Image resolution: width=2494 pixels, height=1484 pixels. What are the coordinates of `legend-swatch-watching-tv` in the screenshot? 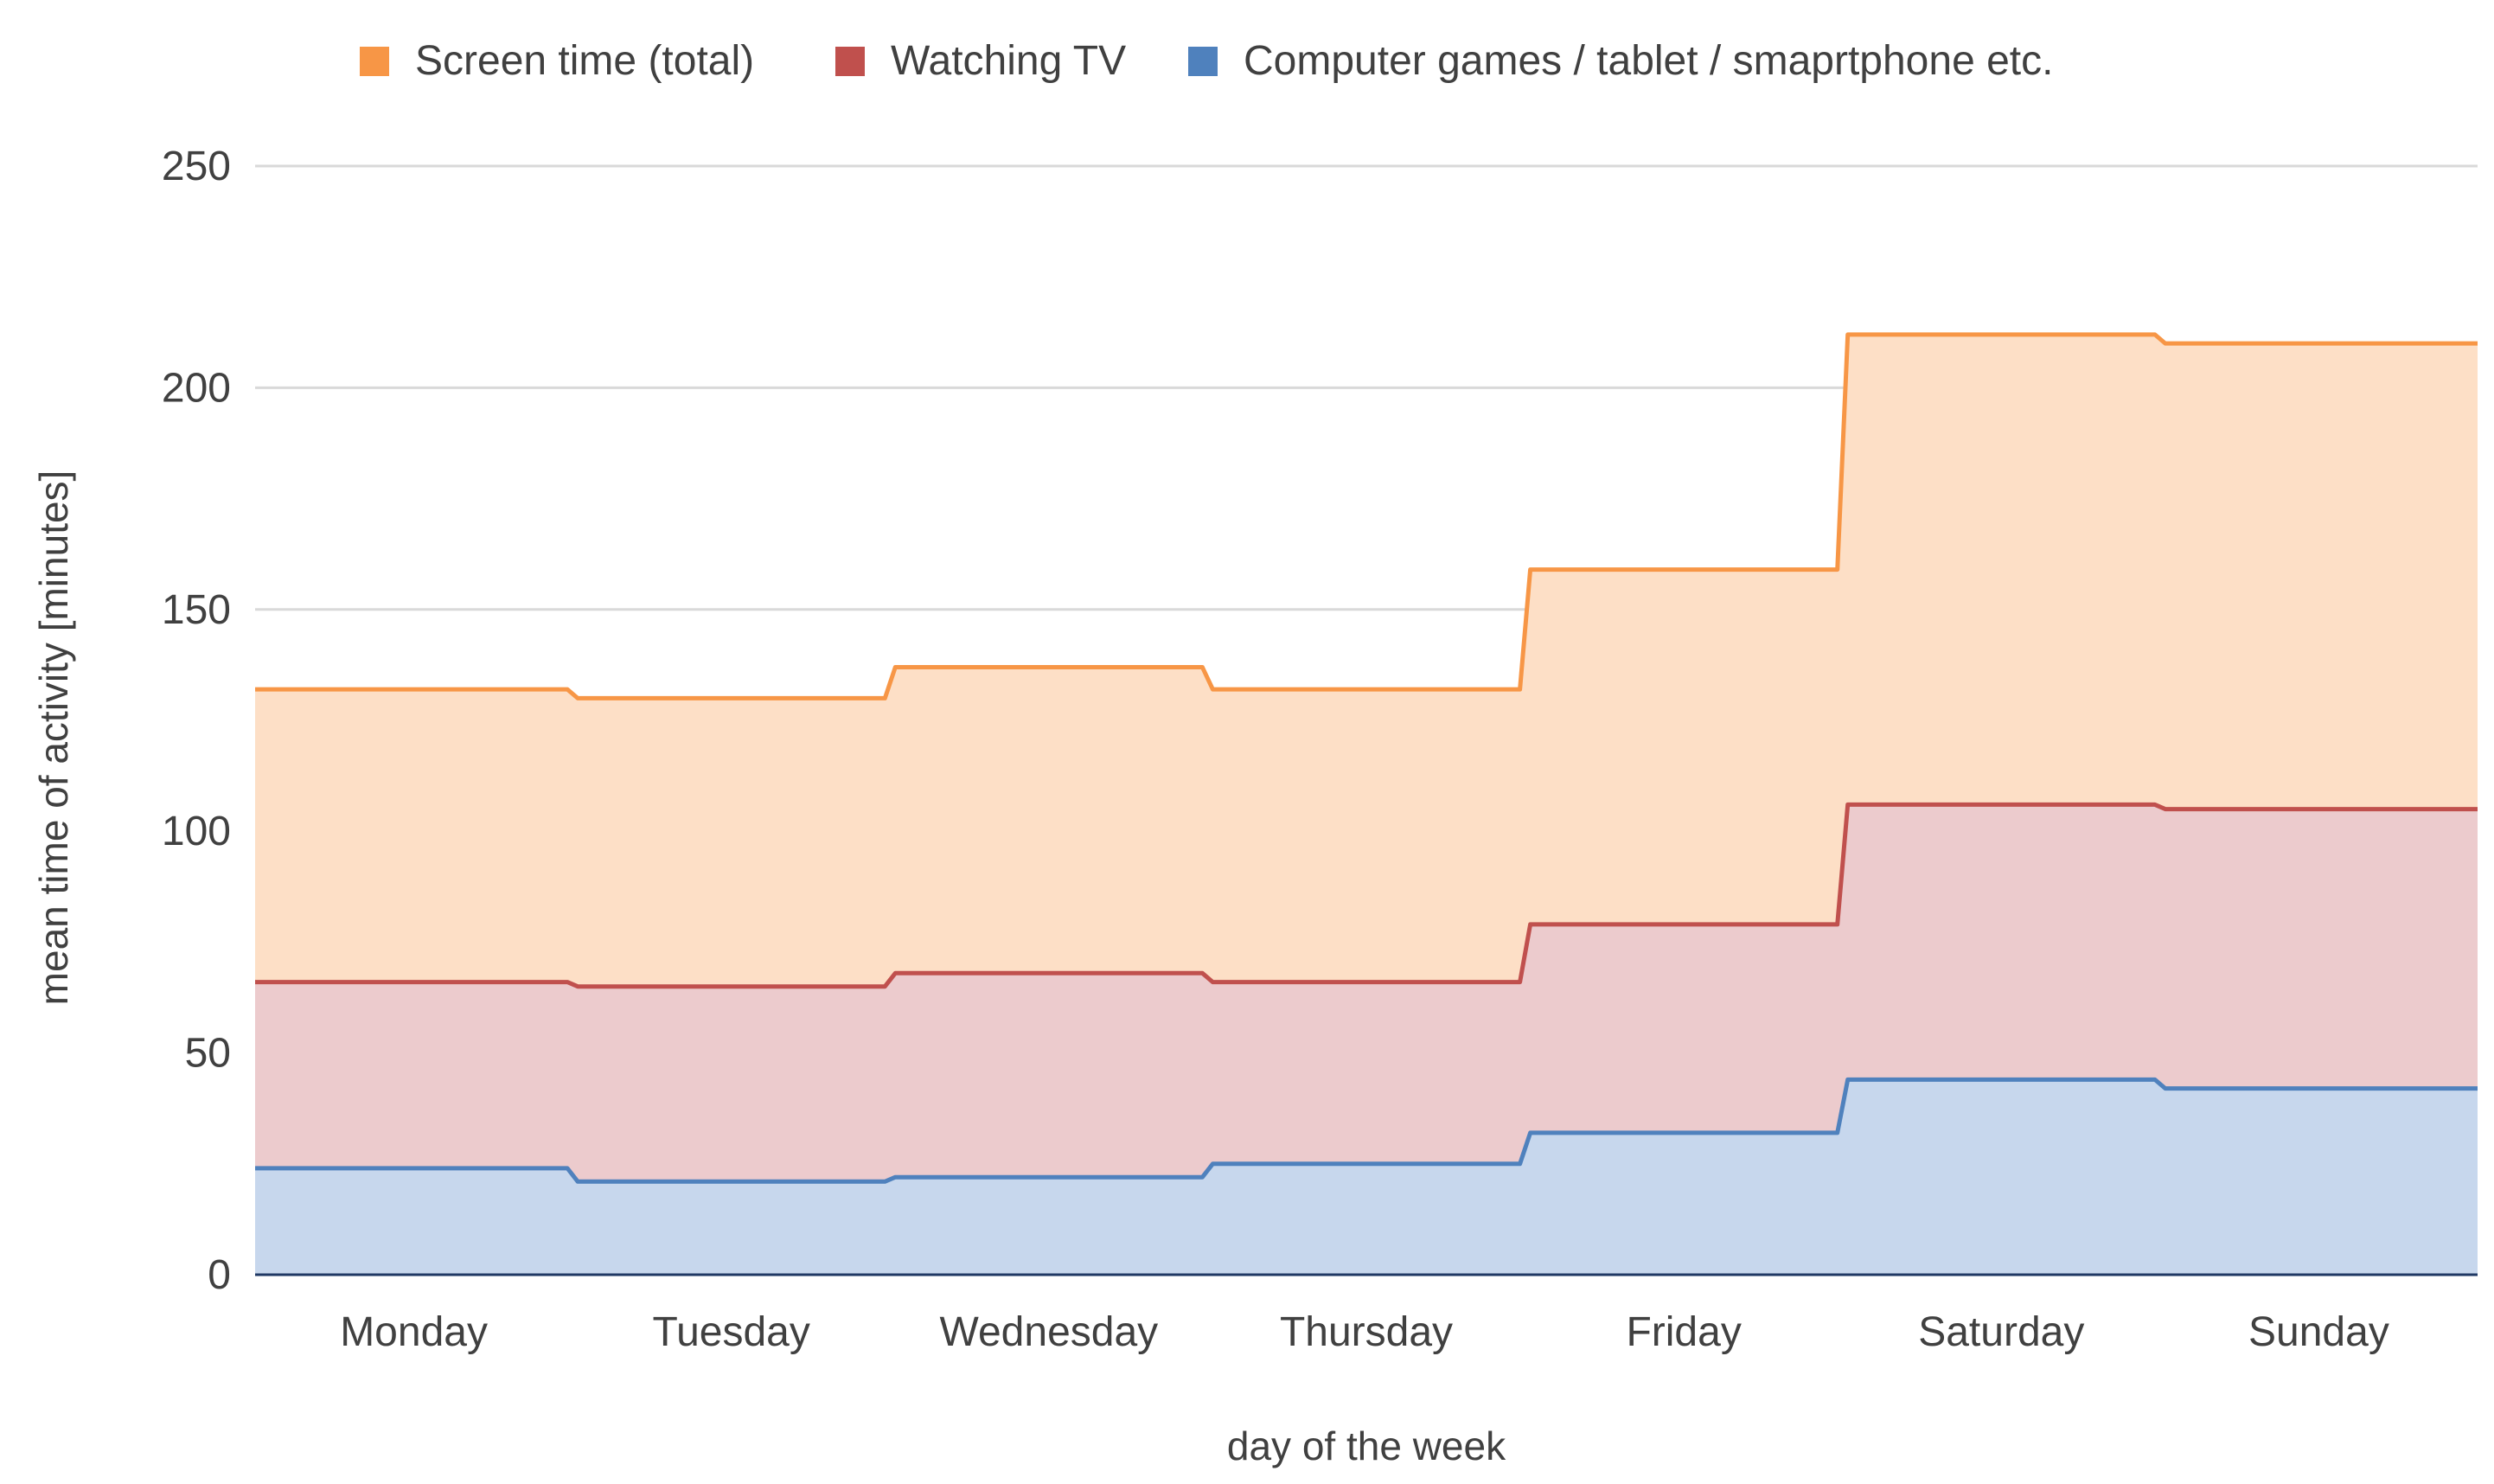 It's located at (850, 61).